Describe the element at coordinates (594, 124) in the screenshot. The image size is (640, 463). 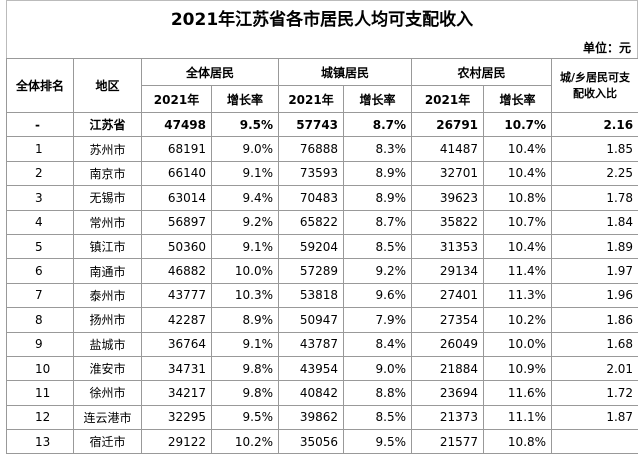
I see `table-cell: 2.16` at that location.